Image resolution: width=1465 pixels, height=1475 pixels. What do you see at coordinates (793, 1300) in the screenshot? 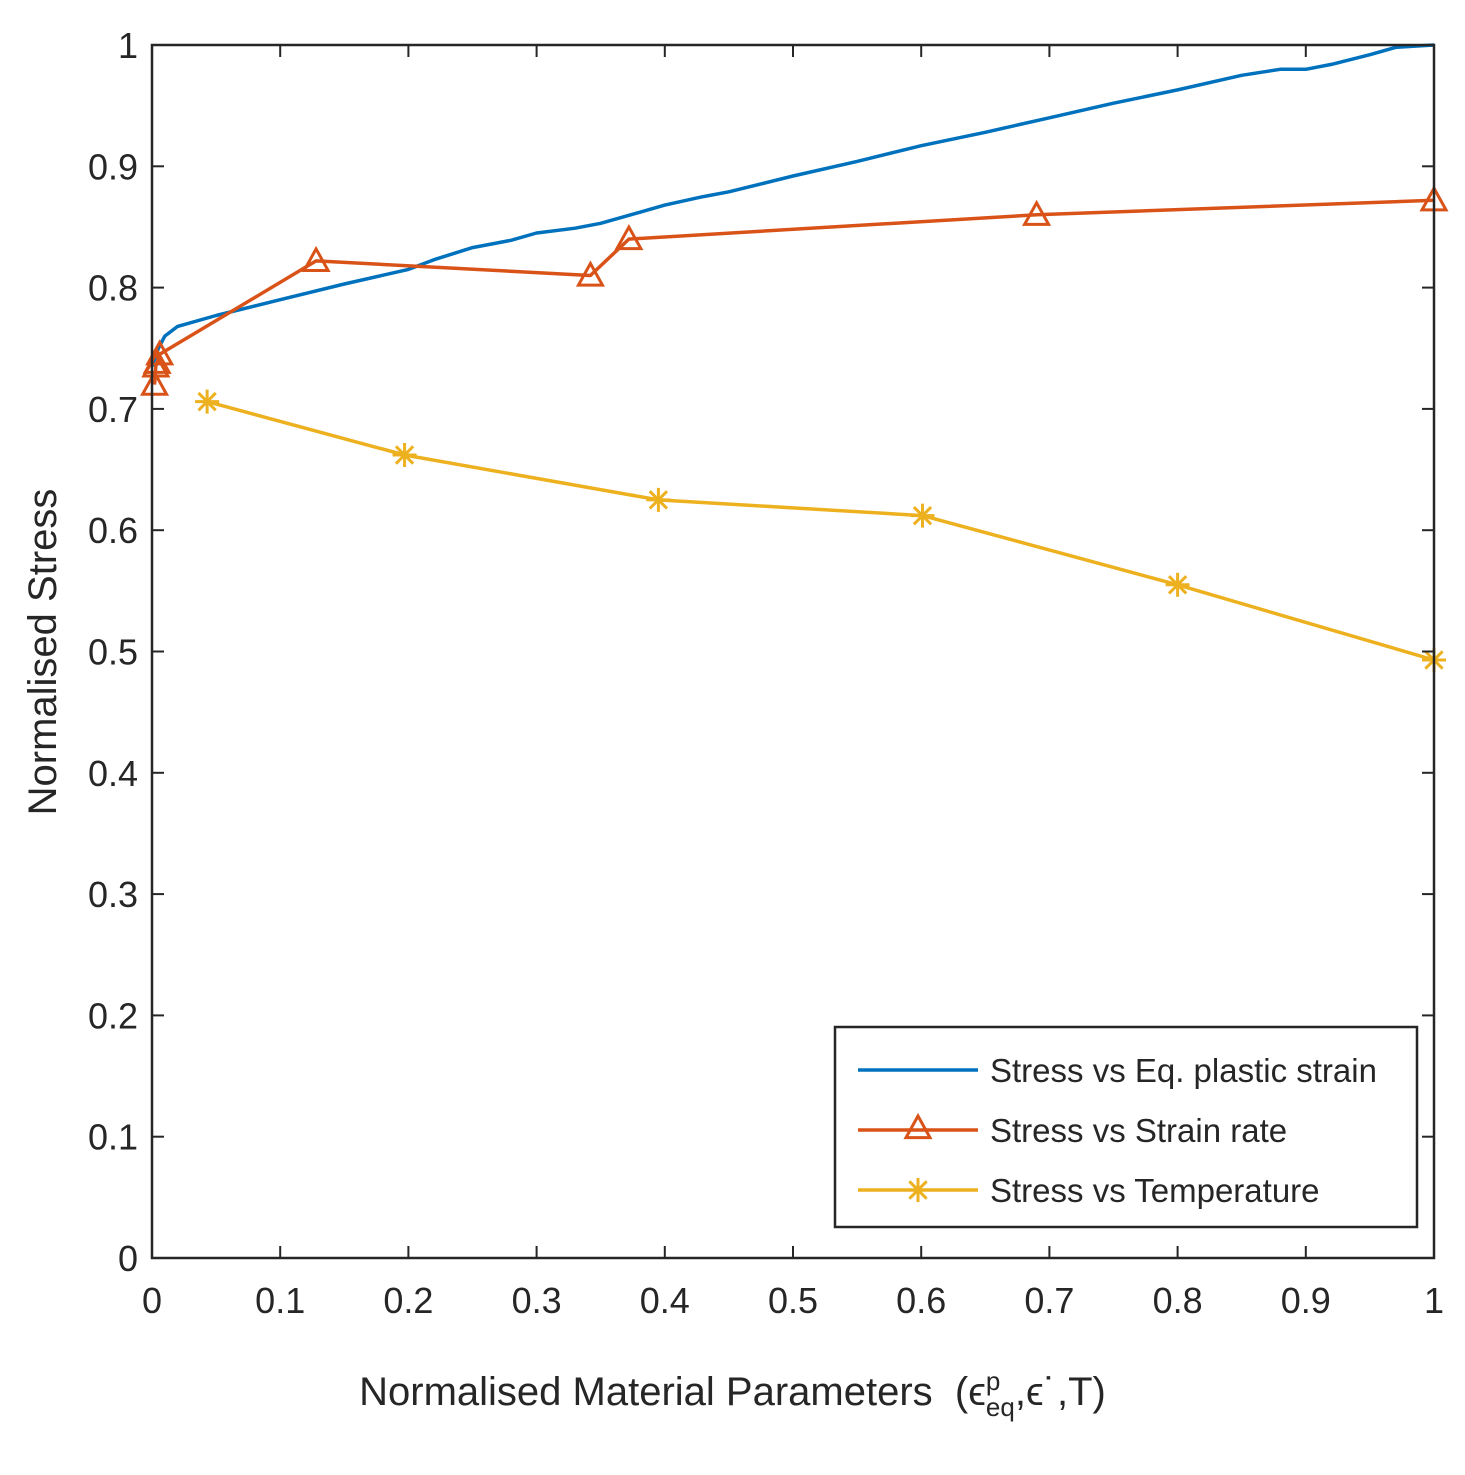
I see `x-tick-label: 0.5` at bounding box center [793, 1300].